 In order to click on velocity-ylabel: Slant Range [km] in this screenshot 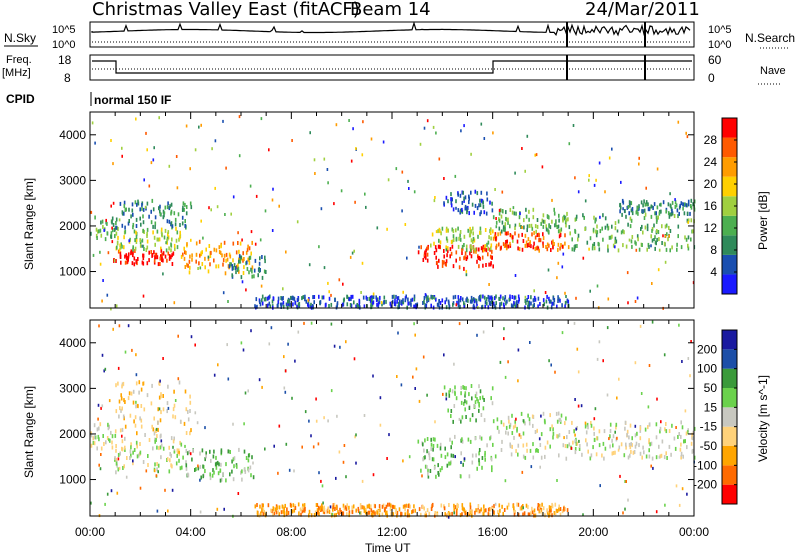, I will do `click(29, 432)`.